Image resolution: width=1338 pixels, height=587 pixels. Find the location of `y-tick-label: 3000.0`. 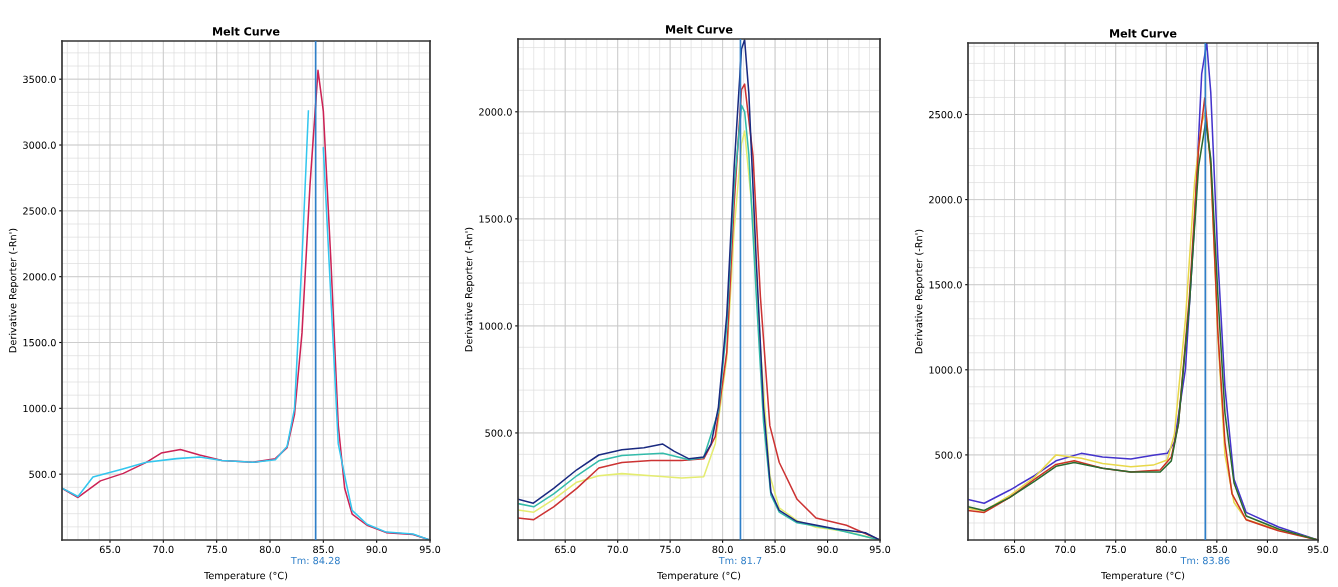

y-tick-label: 3000.0 is located at coordinates (39, 145).